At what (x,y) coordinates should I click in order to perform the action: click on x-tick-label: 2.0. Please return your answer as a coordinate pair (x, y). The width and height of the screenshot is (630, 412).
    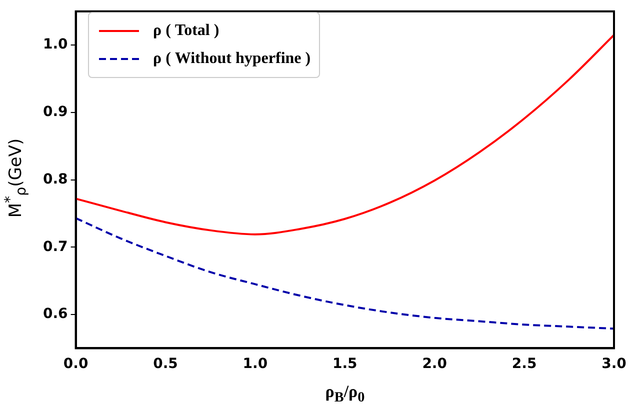
    Looking at the image, I should click on (435, 364).